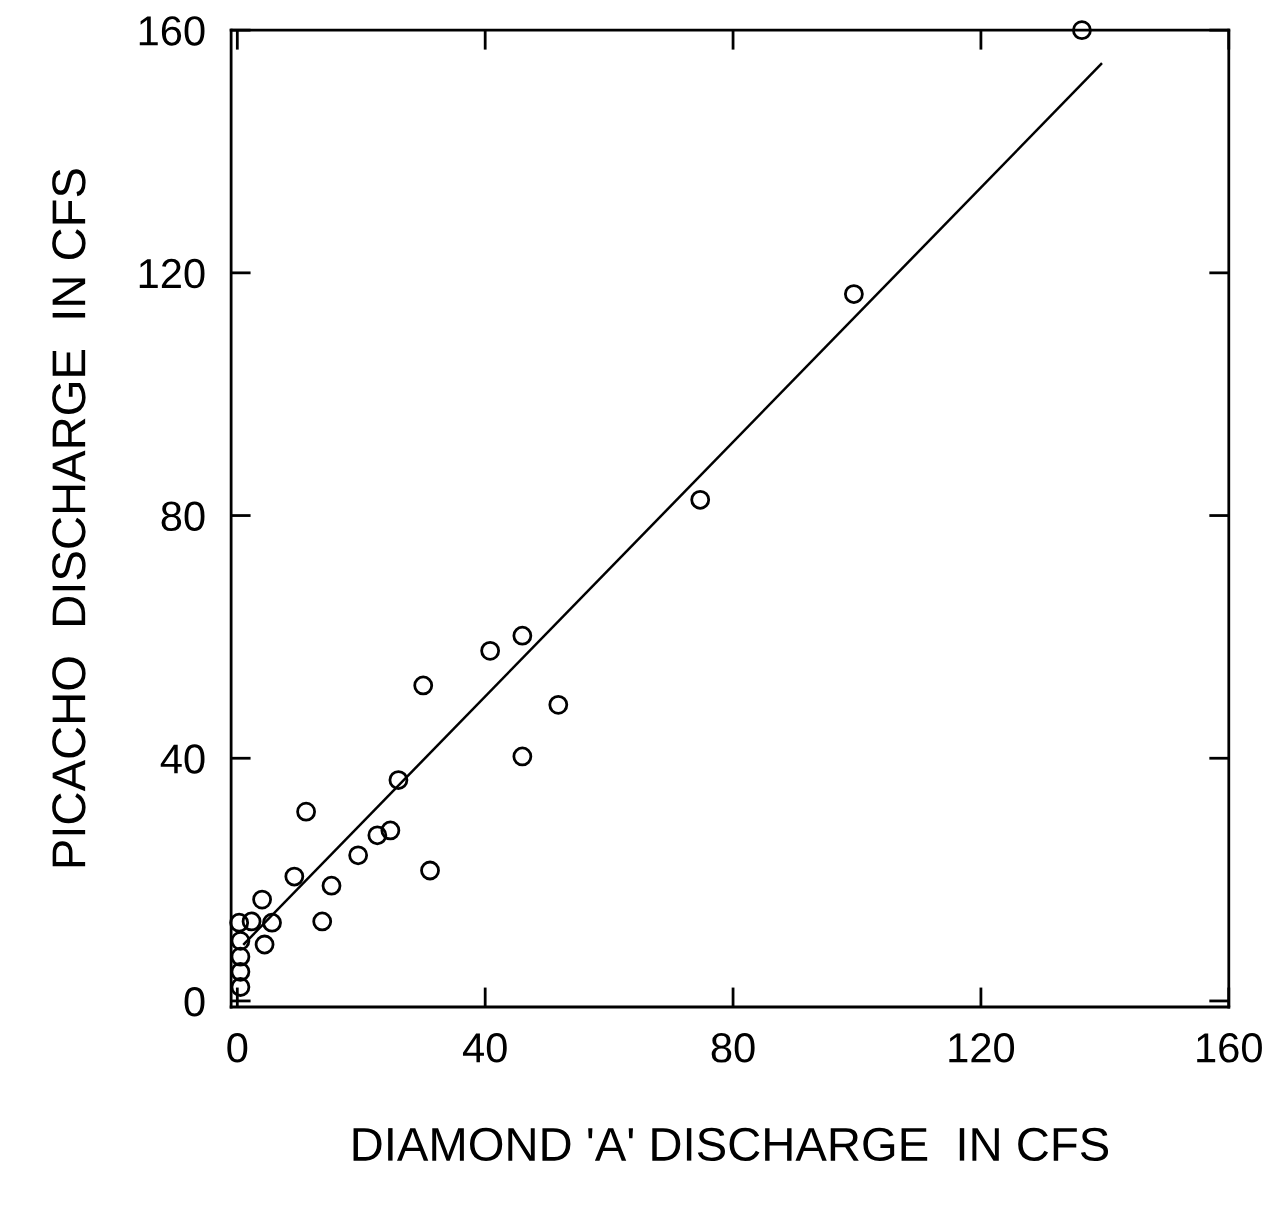  What do you see at coordinates (484, 1048) in the screenshot?
I see `x-tick-label: 40` at bounding box center [484, 1048].